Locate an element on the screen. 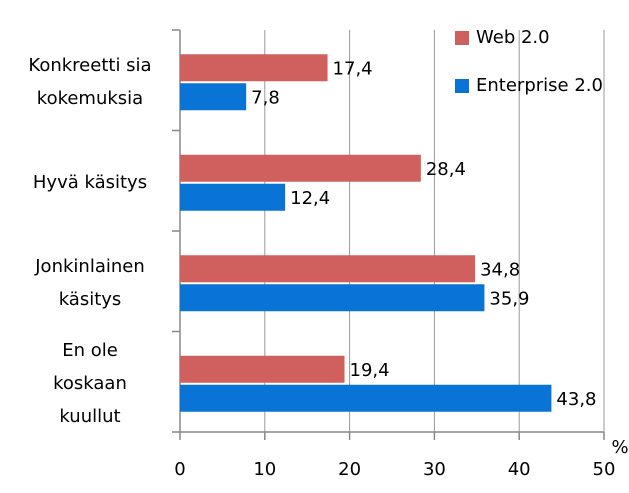 The height and width of the screenshot is (493, 629). x-axis-label: % is located at coordinates (619, 447).